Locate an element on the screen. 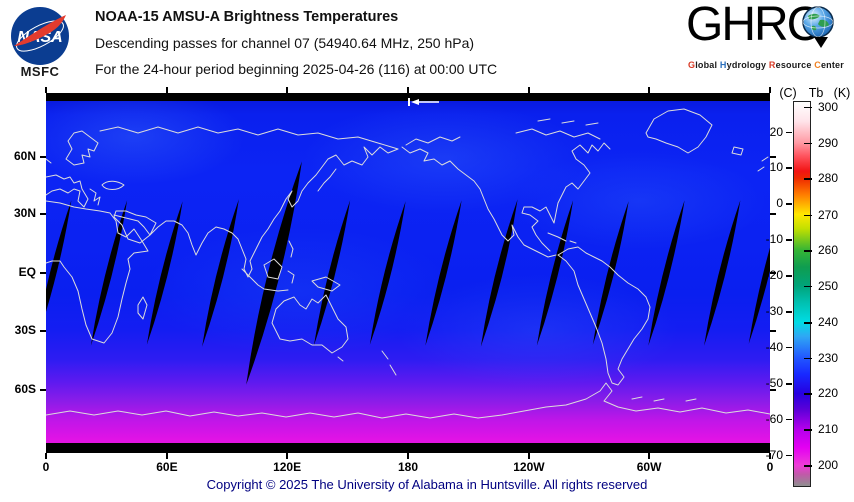 This screenshot has width=854, height=502. globe-icon is located at coordinates (818, 22).